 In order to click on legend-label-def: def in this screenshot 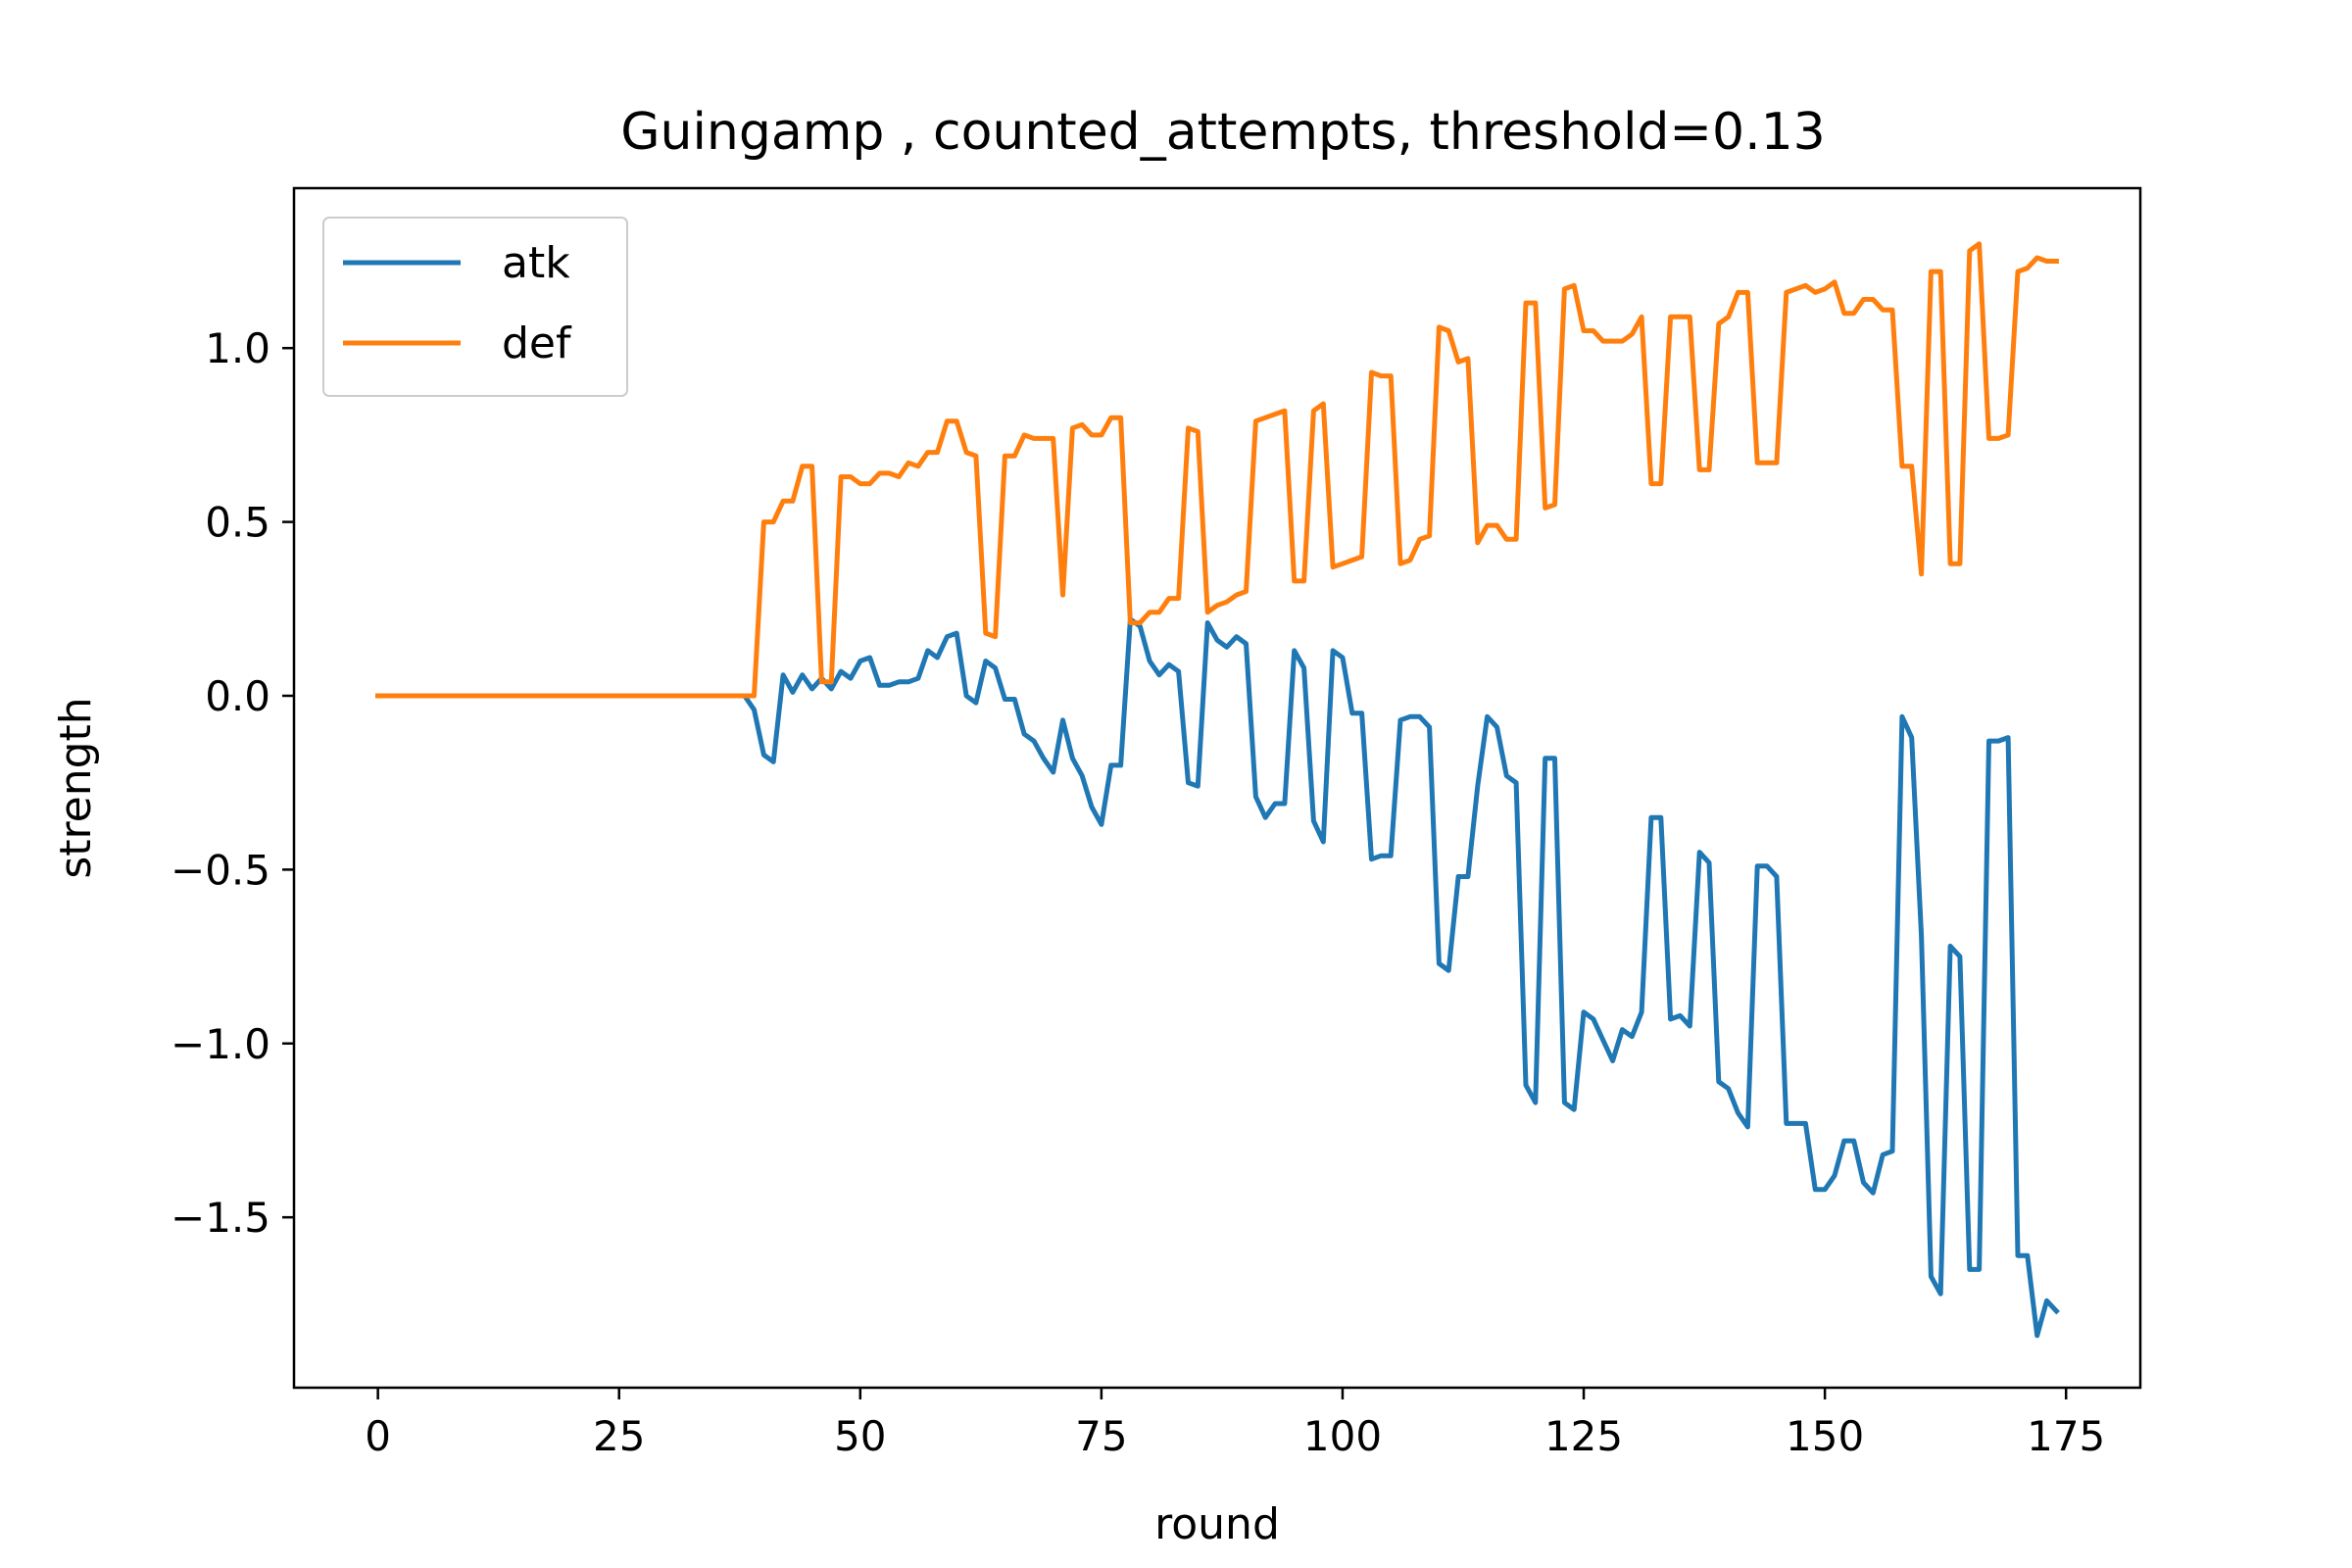, I will do `click(537, 343)`.